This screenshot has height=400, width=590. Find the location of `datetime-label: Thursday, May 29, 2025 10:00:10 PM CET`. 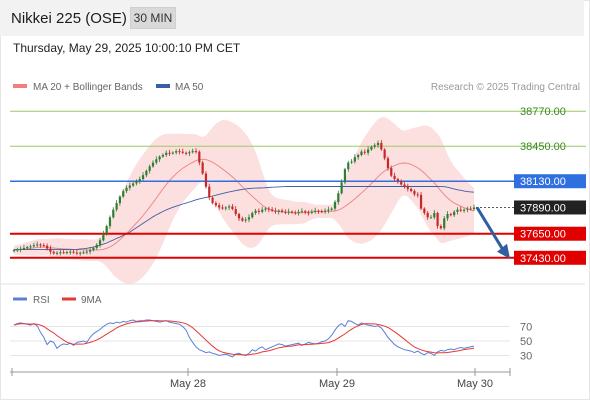

datetime-label: Thursday, May 29, 2025 10:00:10 PM CET is located at coordinates (127, 48).